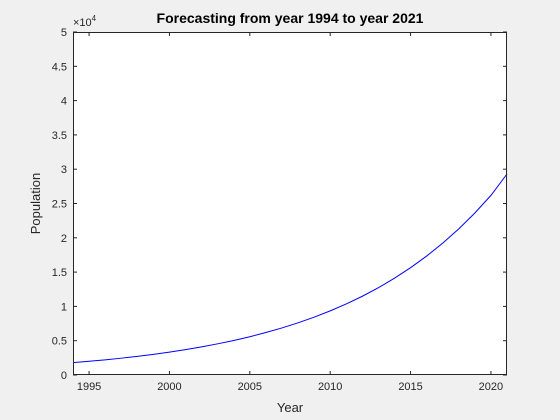  I want to click on y-tick-label: 1.5, so click(59, 273).